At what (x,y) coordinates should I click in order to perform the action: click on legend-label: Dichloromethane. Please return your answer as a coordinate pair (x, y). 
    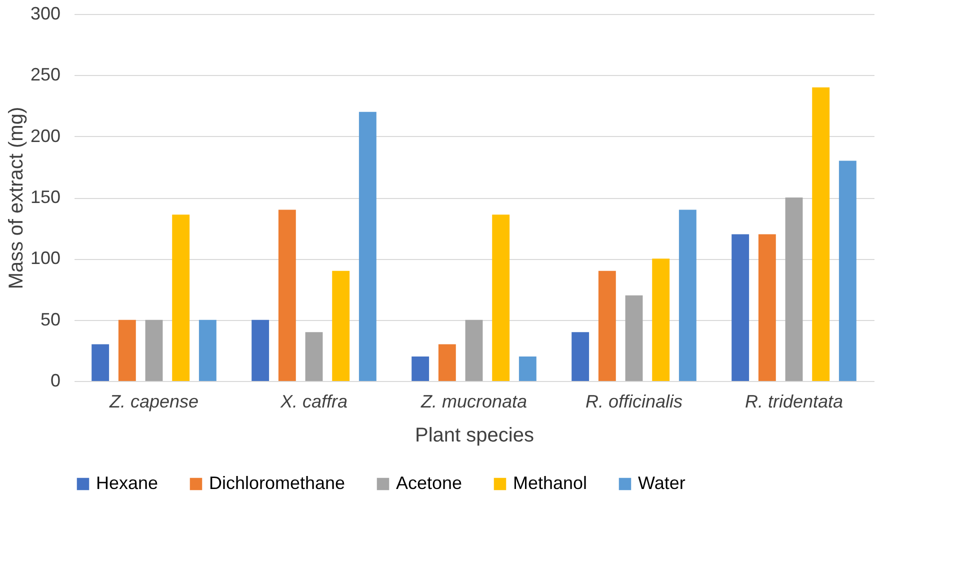
    Looking at the image, I should click on (277, 483).